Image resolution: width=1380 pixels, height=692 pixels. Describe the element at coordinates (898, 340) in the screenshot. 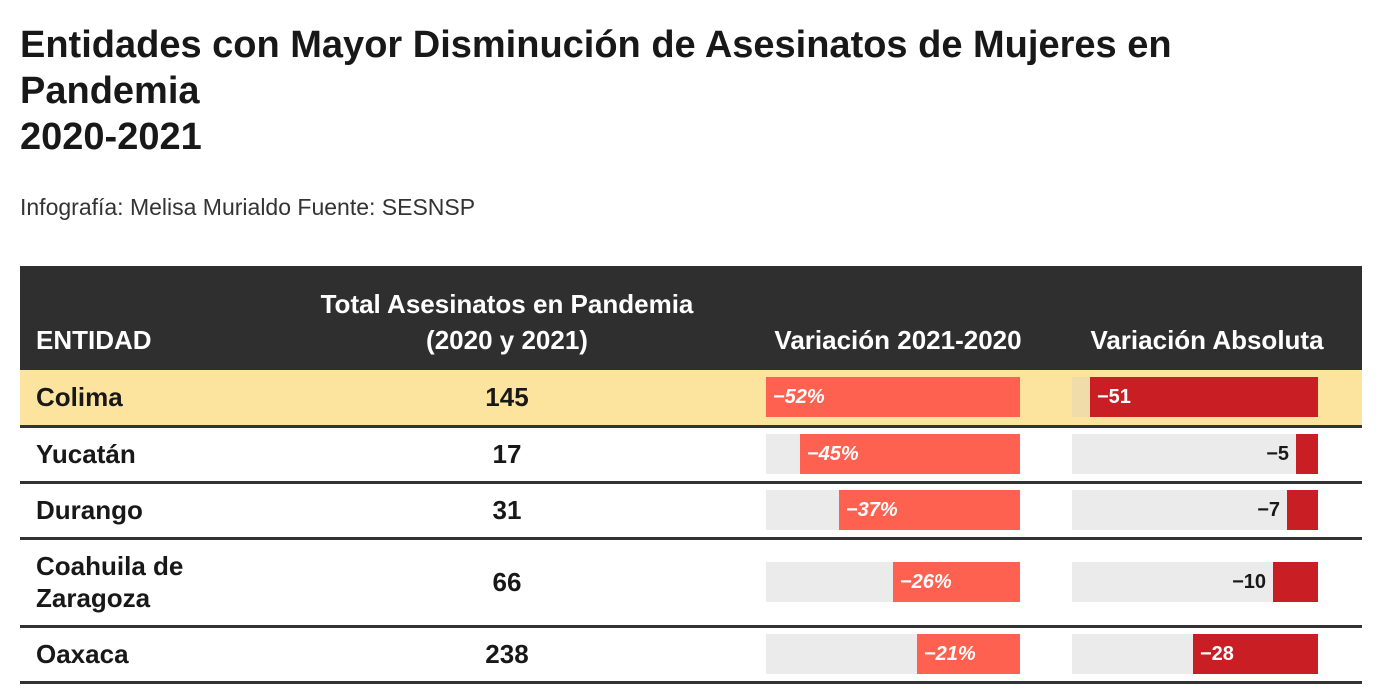

I see `header-variacion-pct: Variación 2021-2020` at that location.